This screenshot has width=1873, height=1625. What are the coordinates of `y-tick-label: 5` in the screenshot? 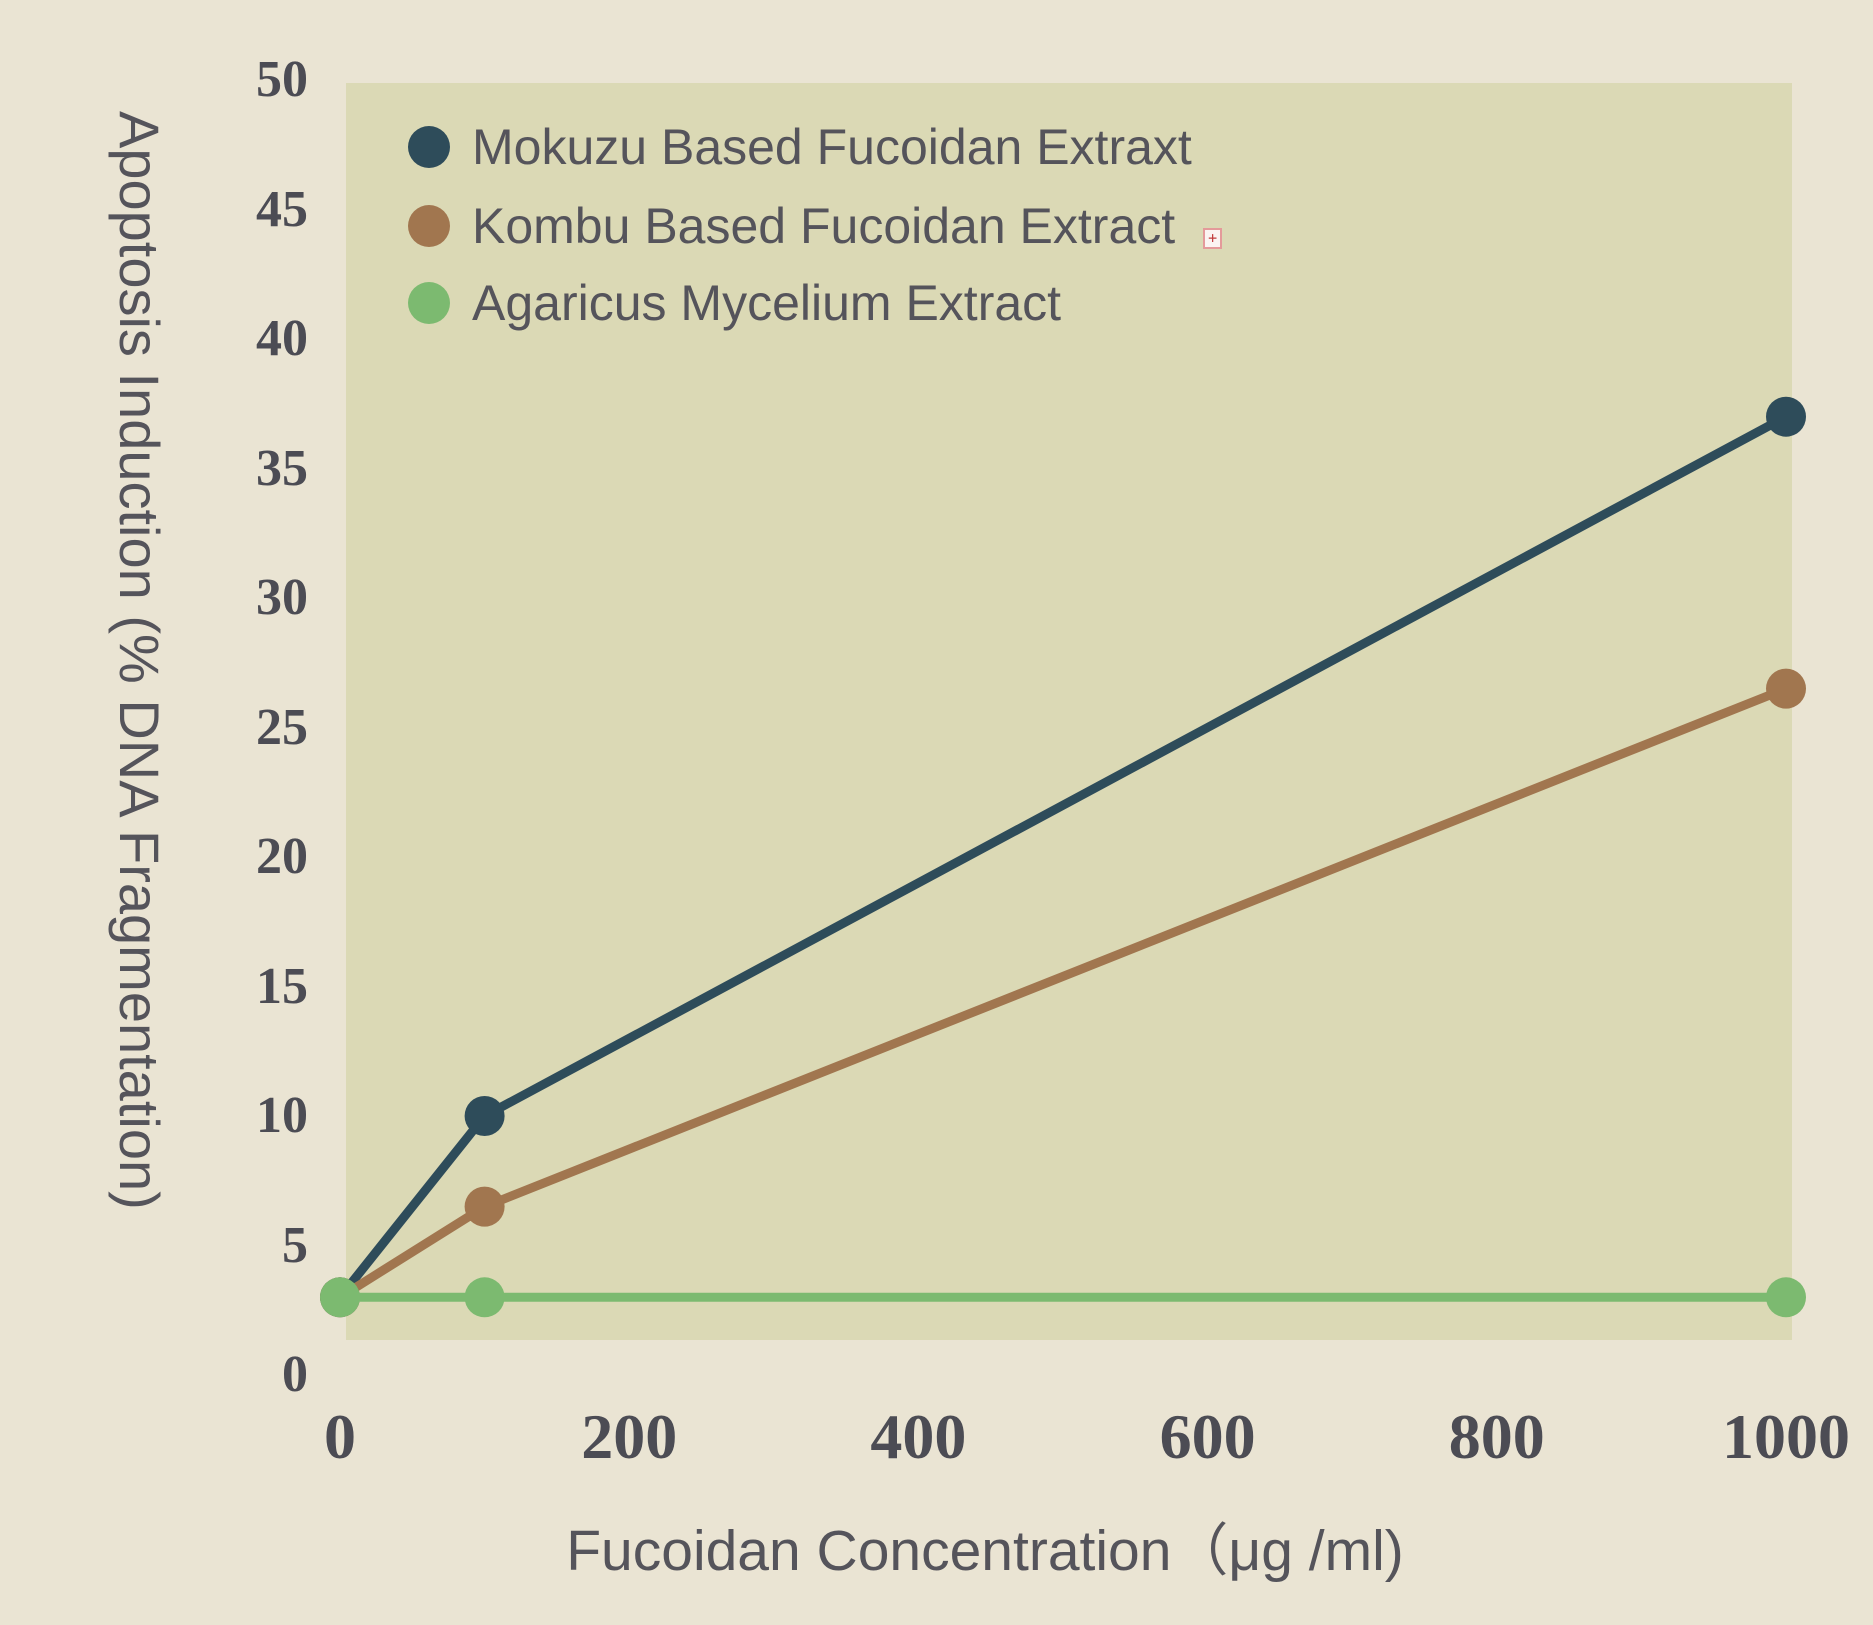 It's located at (295, 1245).